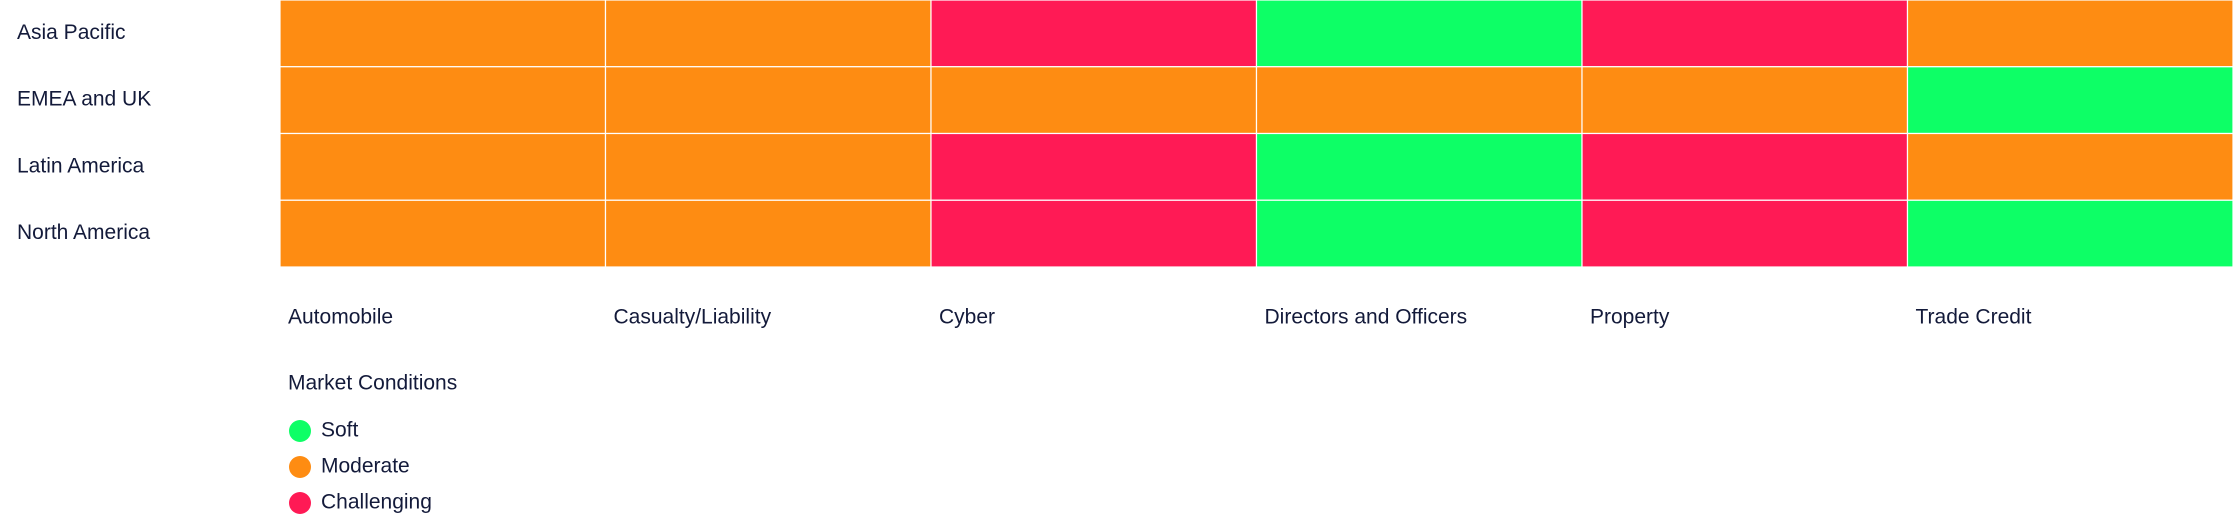  I want to click on column-label: Trade Credit, so click(1974, 317).